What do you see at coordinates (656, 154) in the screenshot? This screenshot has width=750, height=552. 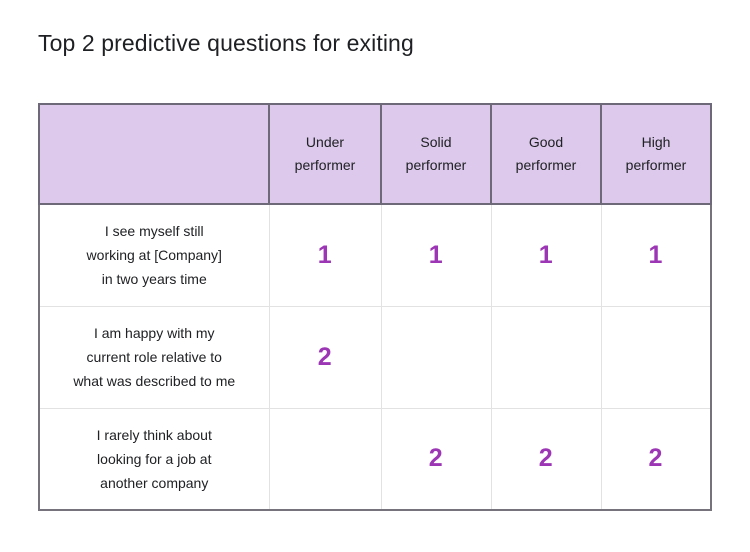 I see `column-header-high-performer: High performer` at bounding box center [656, 154].